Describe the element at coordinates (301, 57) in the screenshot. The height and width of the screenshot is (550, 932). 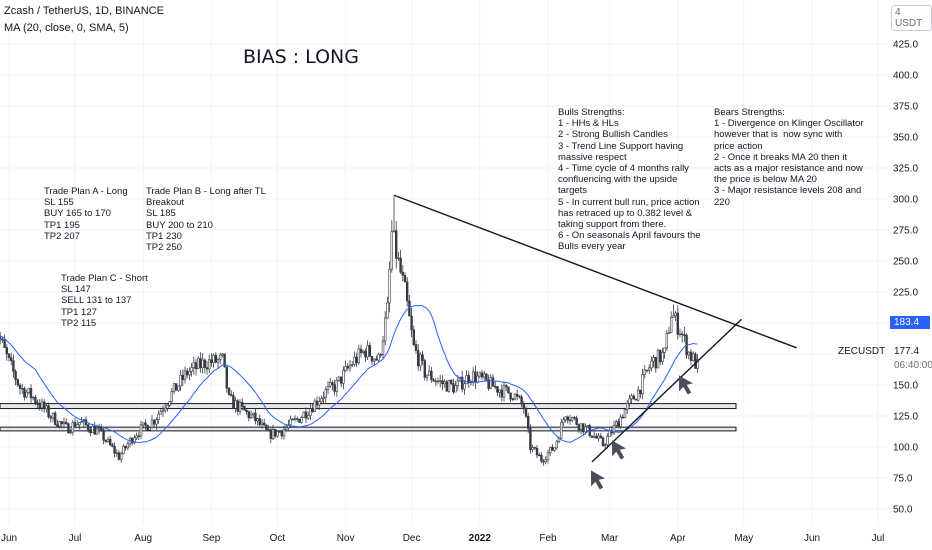
I see `bias-annotation: BIAS : LONG` at that location.